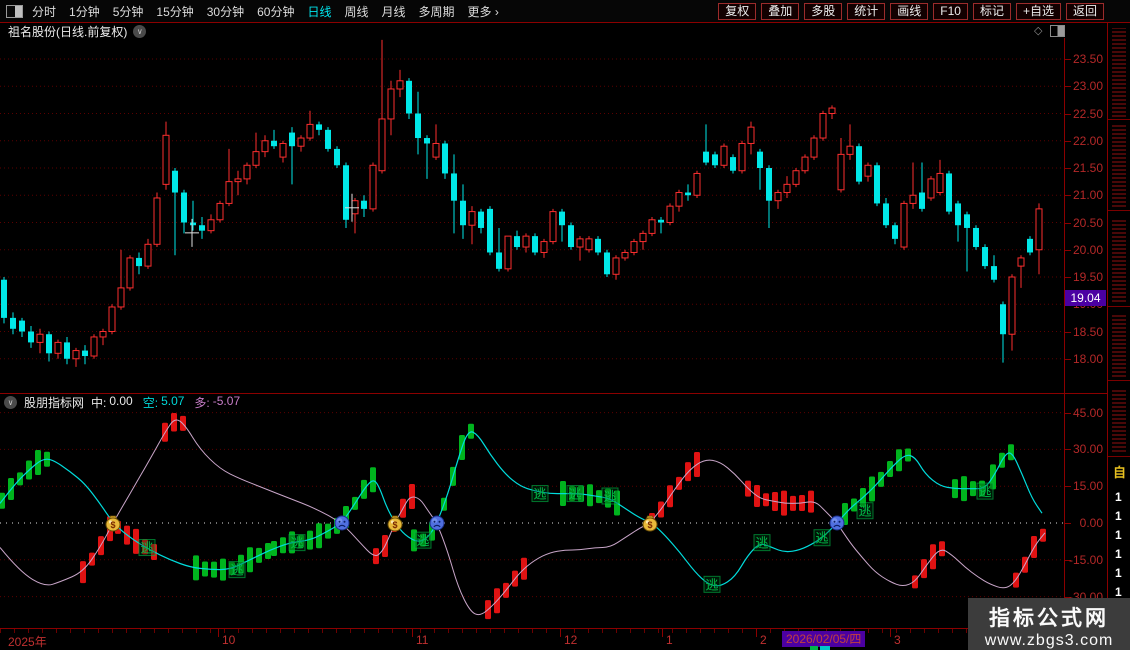 The width and height of the screenshot is (1130, 650). Describe the element at coordinates (225, 11) in the screenshot. I see `tab-30分钟: 30分钟` at that location.